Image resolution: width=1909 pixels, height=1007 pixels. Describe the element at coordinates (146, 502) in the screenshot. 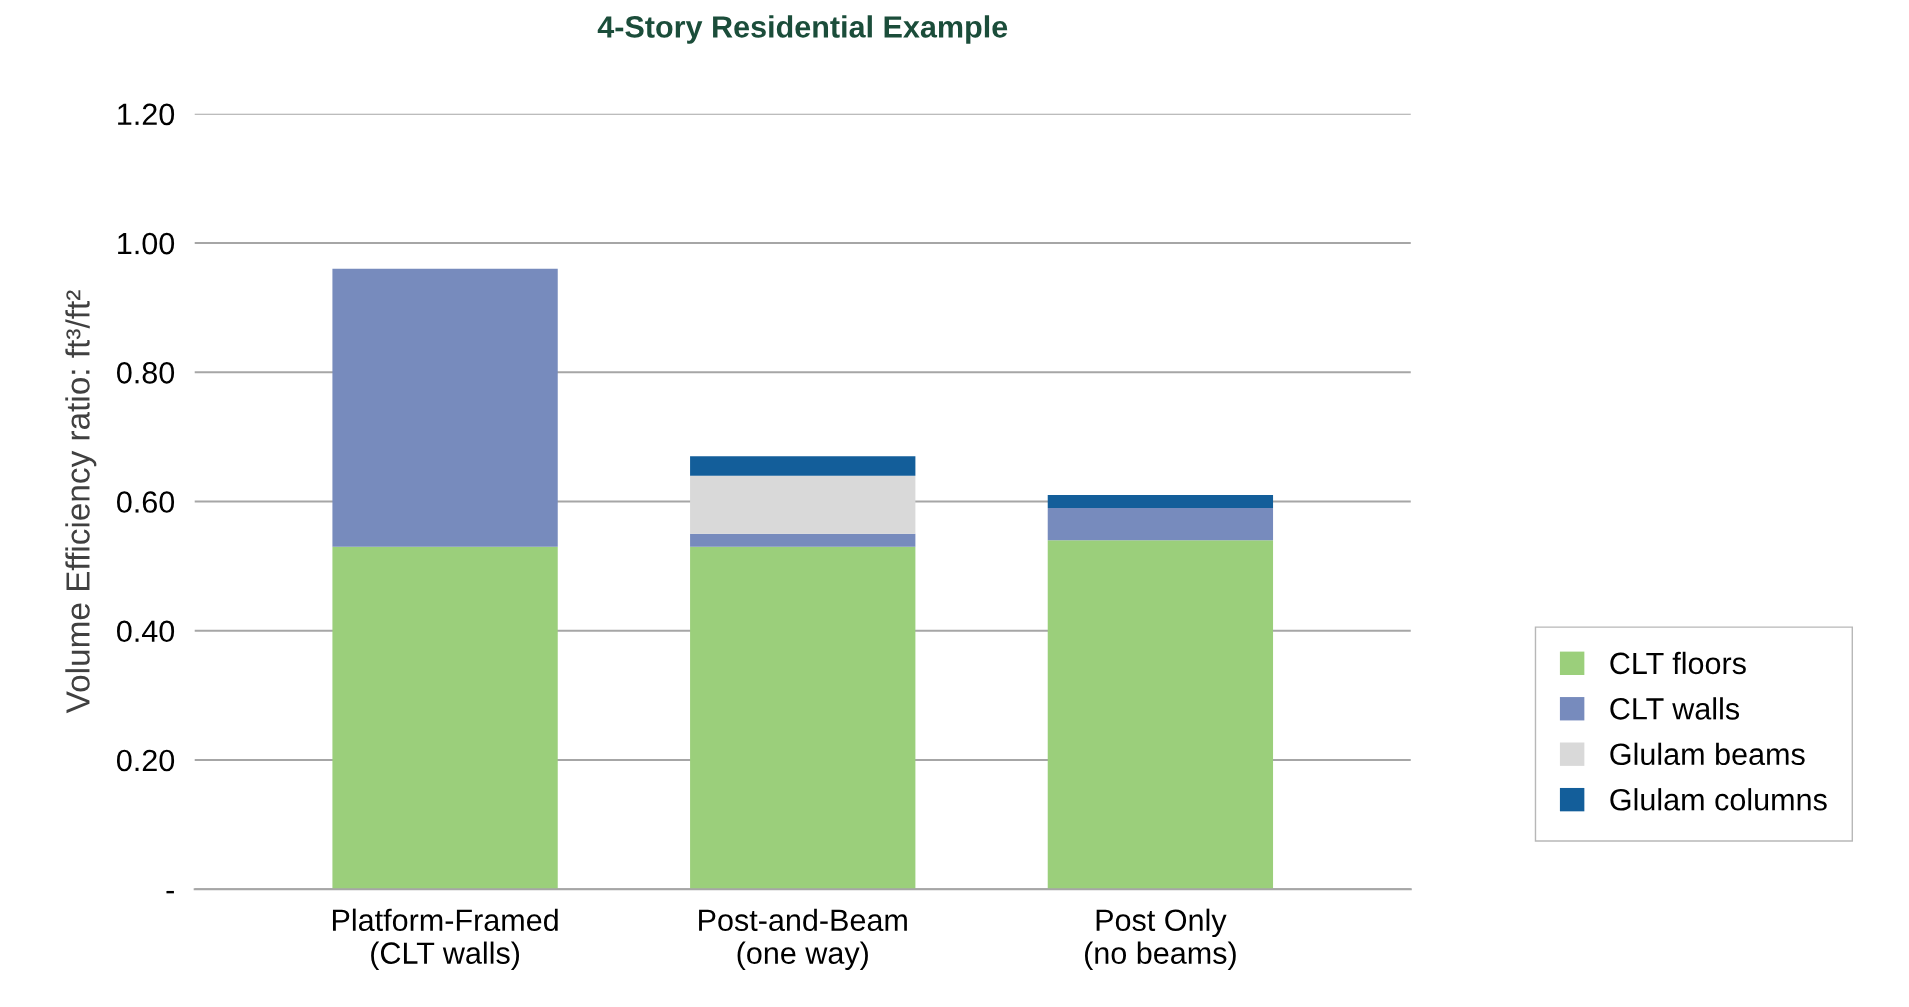

I see `y-tick-label: 0.60` at that location.